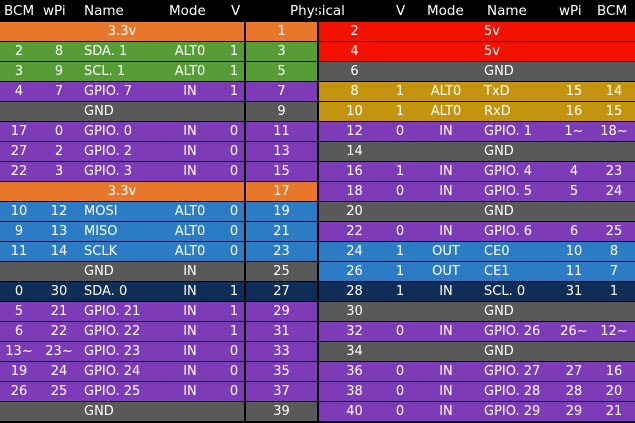 Image resolution: width=635 pixels, height=423 pixels. What do you see at coordinates (19, 211) in the screenshot?
I see `left-bcm: 10` at bounding box center [19, 211].